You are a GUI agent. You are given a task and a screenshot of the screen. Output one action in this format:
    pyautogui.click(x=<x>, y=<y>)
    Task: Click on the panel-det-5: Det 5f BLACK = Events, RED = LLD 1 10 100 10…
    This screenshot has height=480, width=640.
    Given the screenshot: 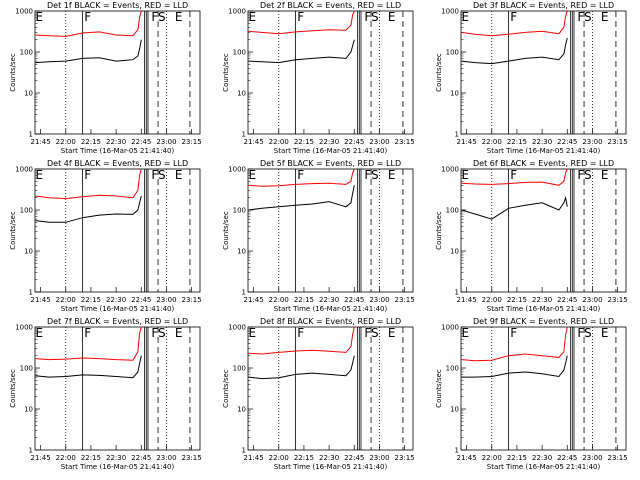 What is the action you would take?
    pyautogui.click(x=318, y=236)
    